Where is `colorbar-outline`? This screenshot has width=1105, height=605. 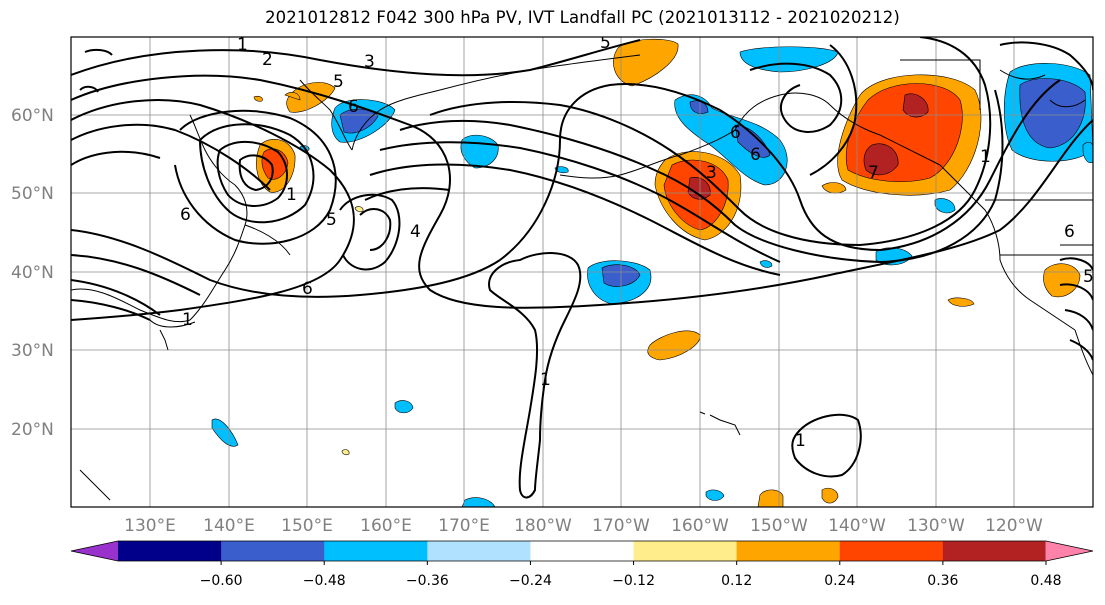 colorbar-outline is located at coordinates (582, 551).